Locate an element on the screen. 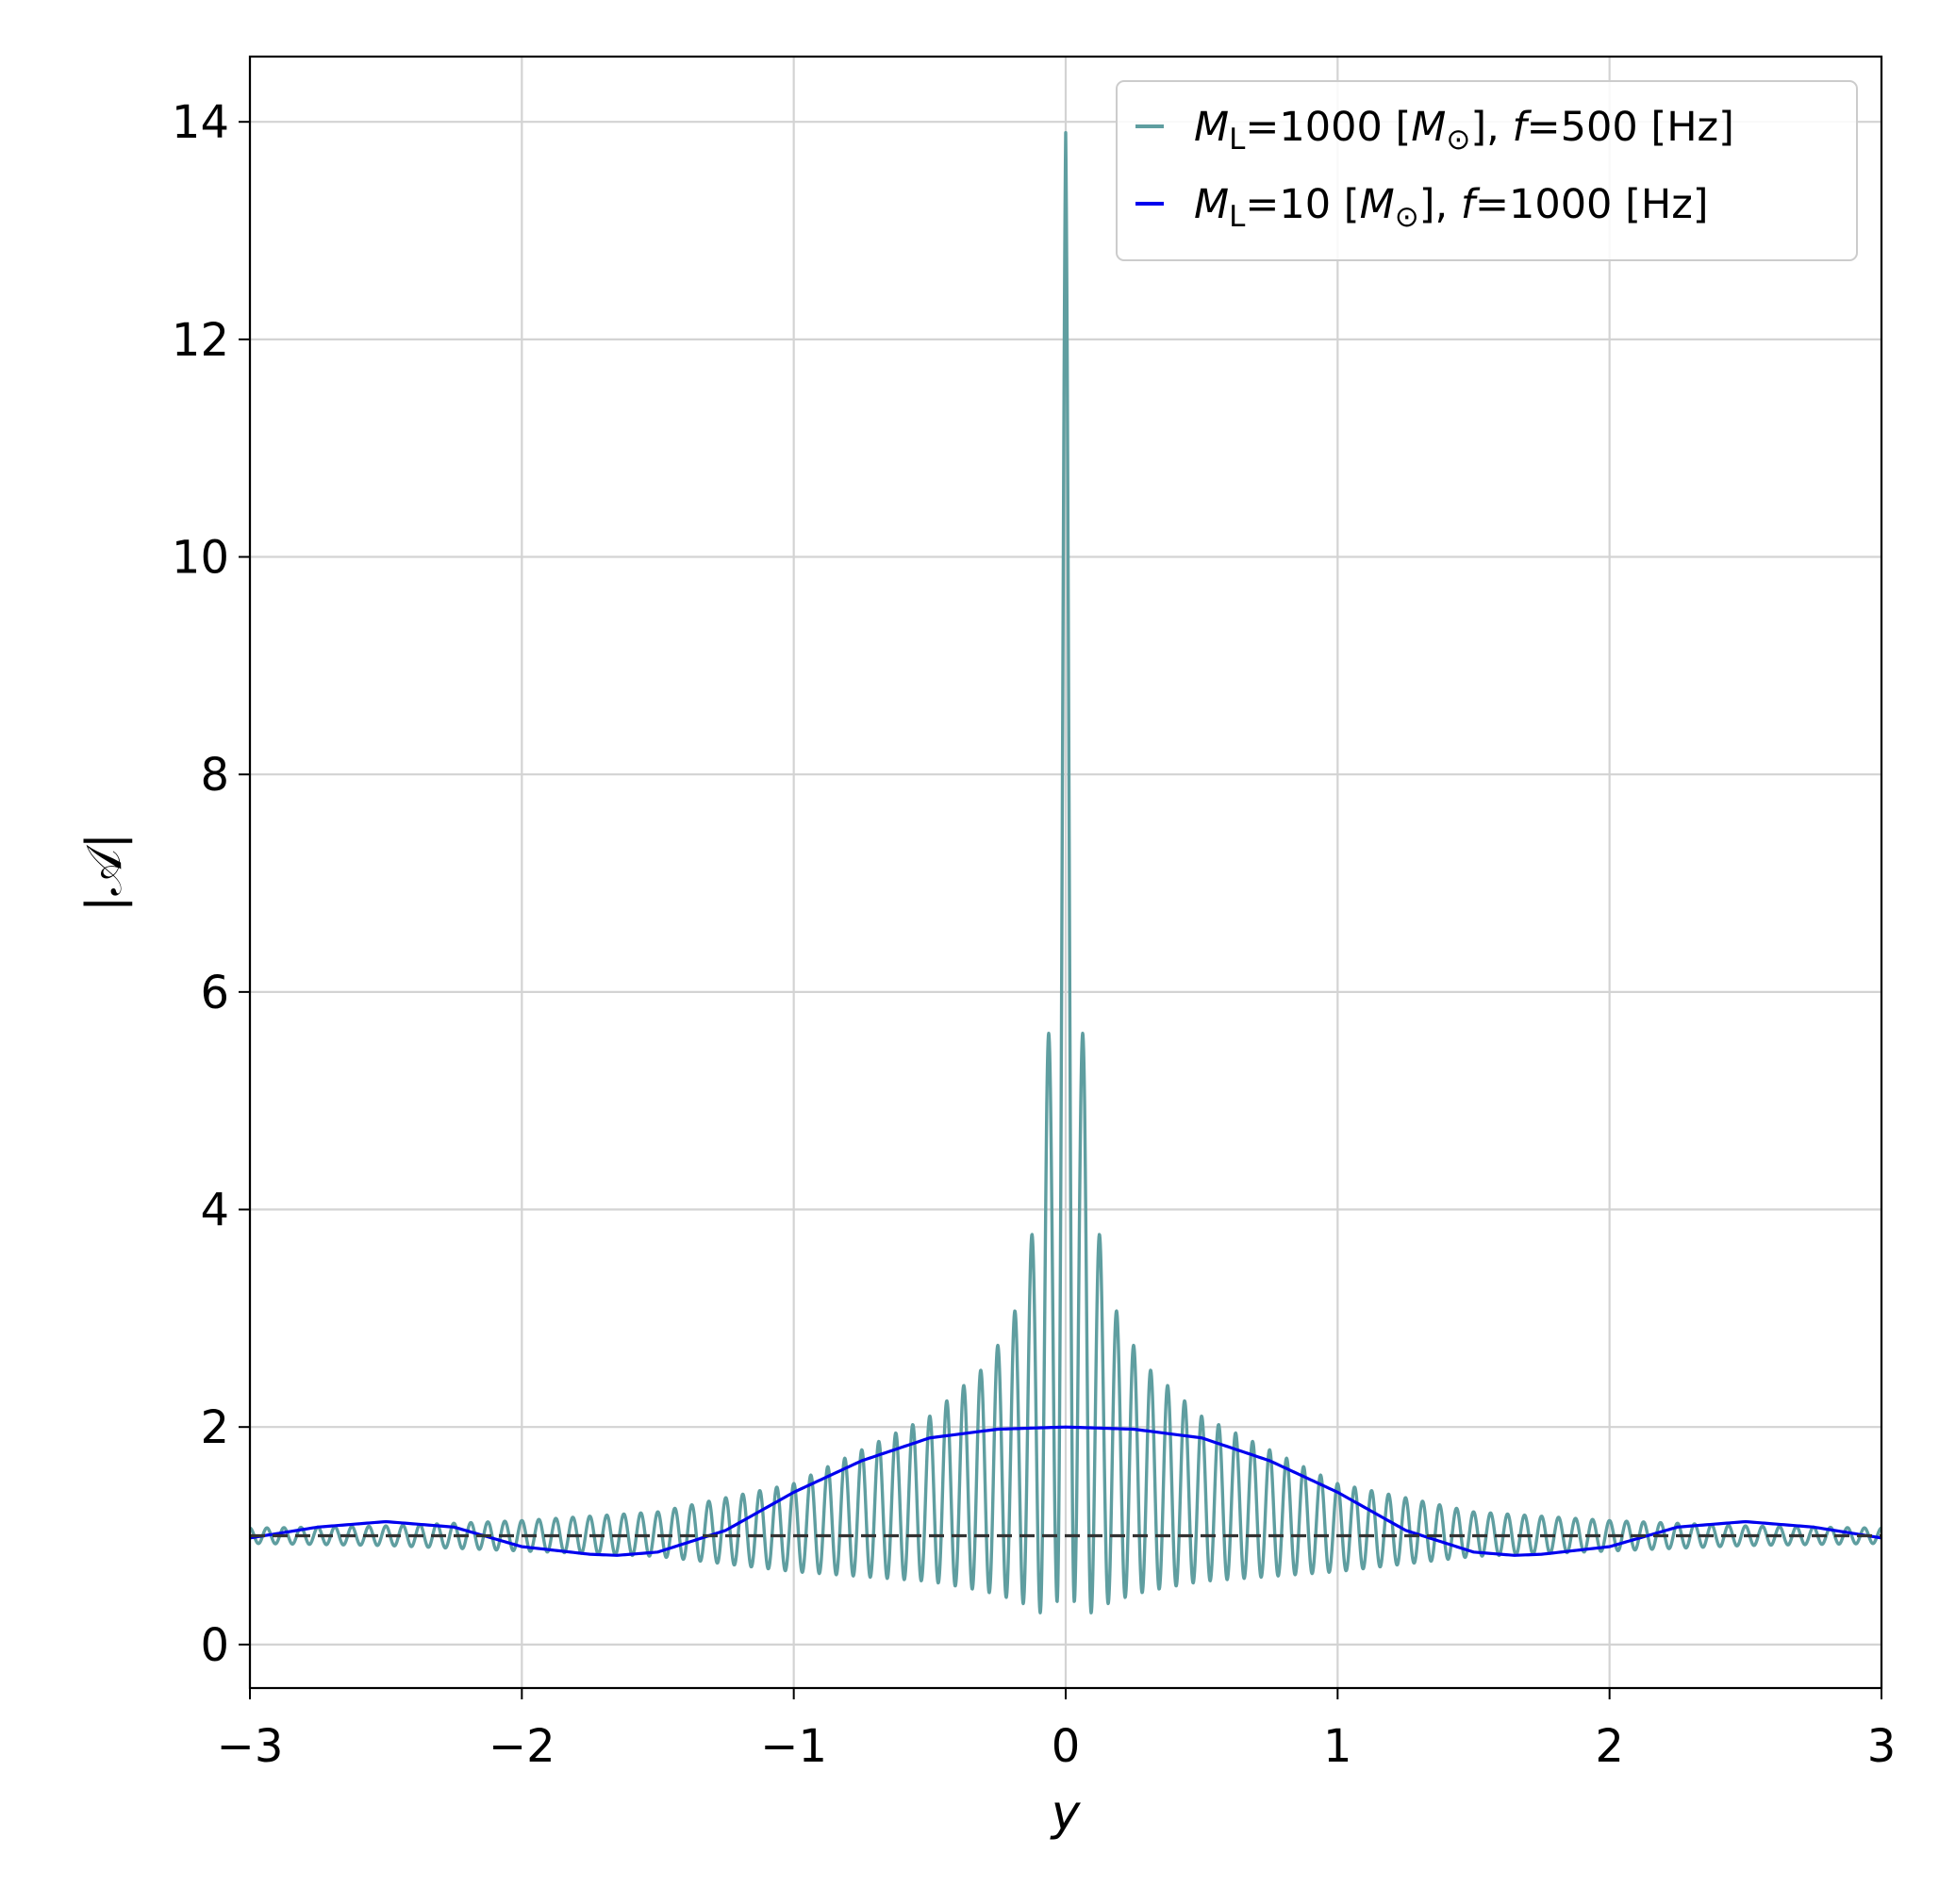 The image size is (1939, 1904). y-tick-label: 2 is located at coordinates (214, 1427).